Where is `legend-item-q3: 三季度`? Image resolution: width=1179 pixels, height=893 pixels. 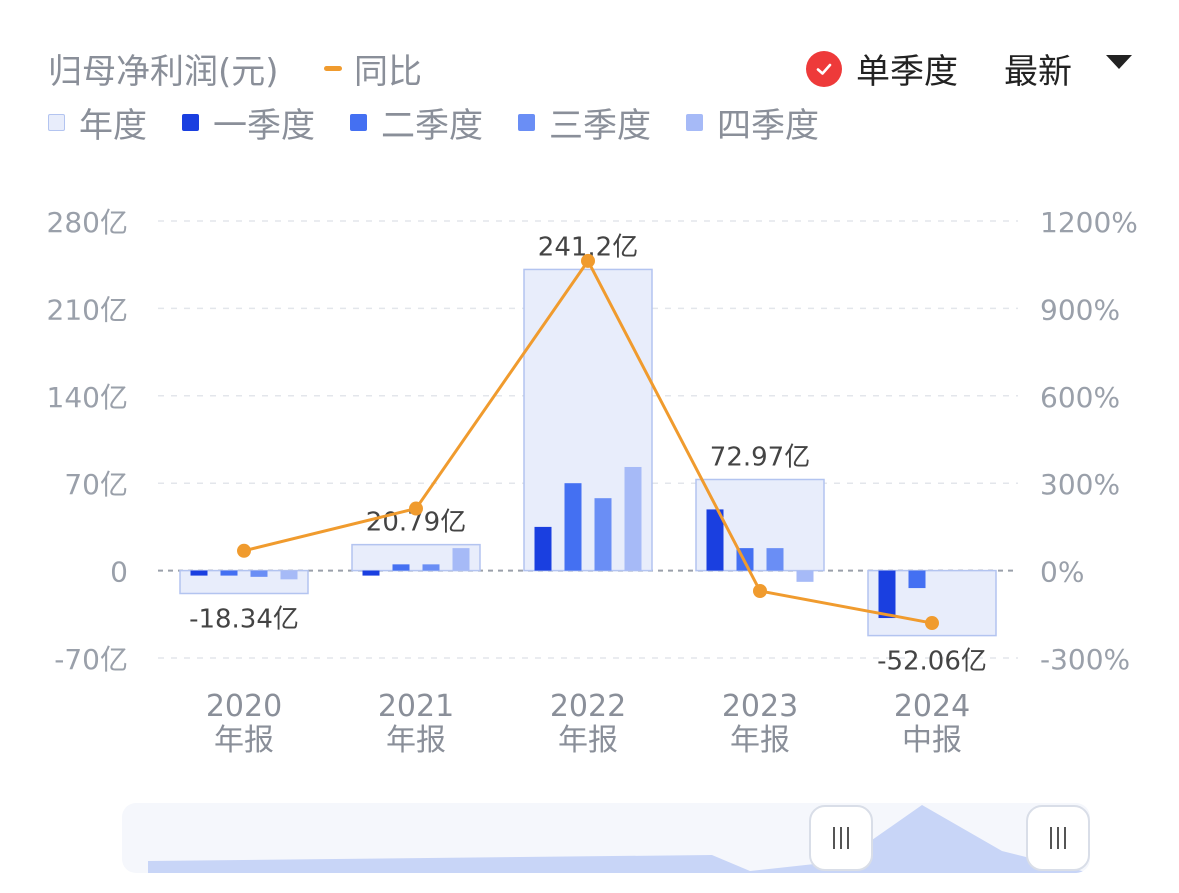 legend-item-q3: 三季度 is located at coordinates (584, 122).